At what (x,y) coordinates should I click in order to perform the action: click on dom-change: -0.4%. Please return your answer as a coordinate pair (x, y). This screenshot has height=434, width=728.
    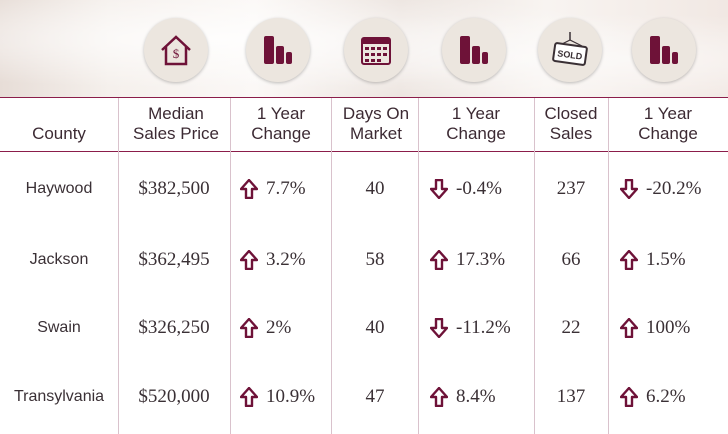
    Looking at the image, I should click on (480, 189).